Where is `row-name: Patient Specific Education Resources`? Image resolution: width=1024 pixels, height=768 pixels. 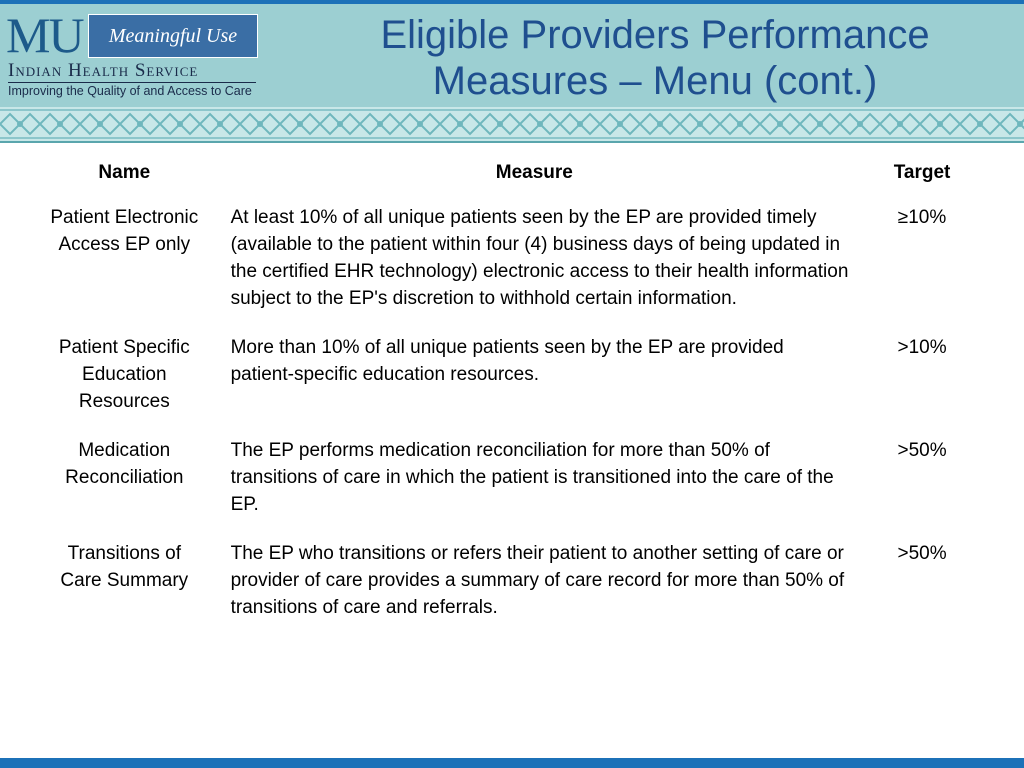
row-name: Patient Specific Education Resources is located at coordinates (124, 374).